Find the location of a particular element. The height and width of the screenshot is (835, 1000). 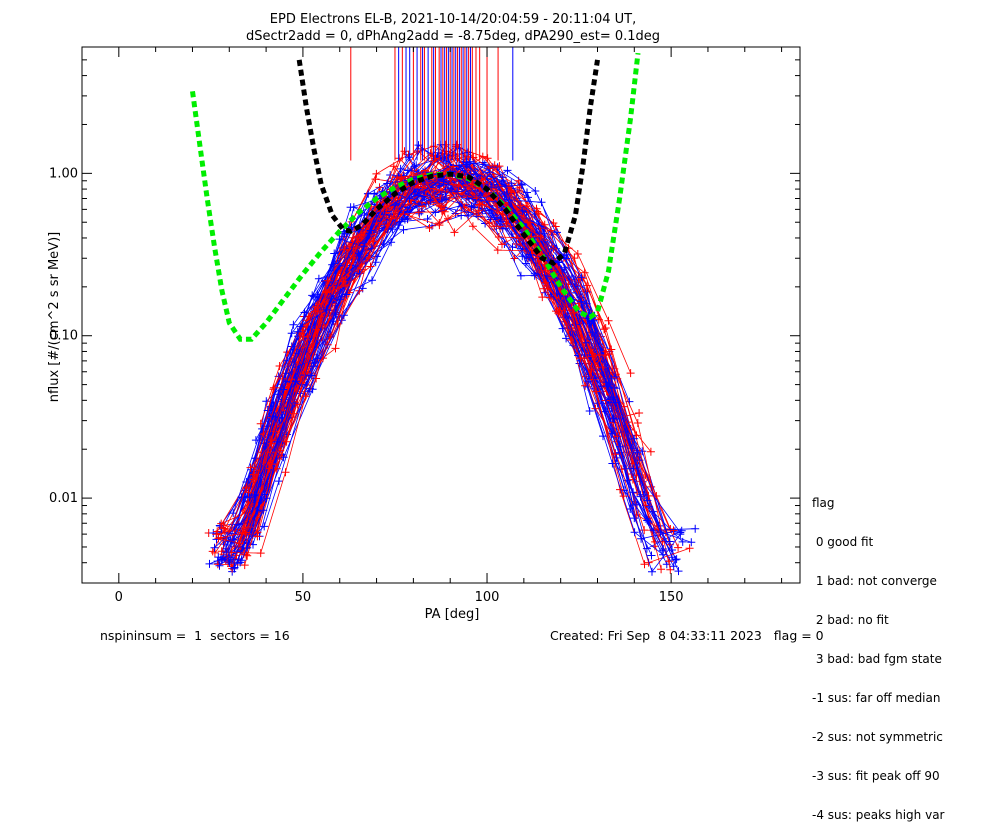

legend-entry: 0 good fit is located at coordinates (843, 542).